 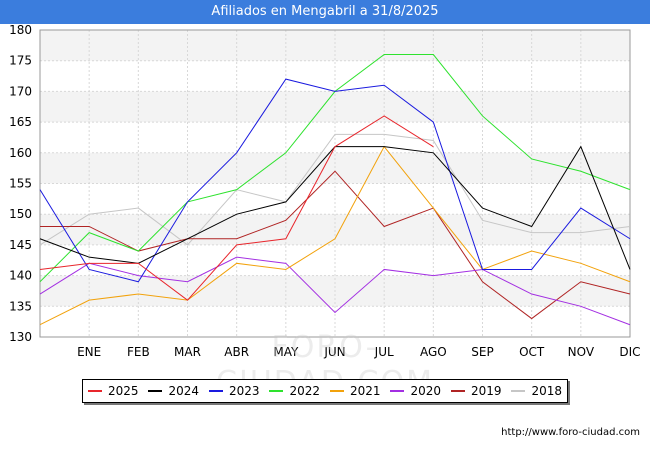 I want to click on series-line-2020, so click(x=335, y=291).